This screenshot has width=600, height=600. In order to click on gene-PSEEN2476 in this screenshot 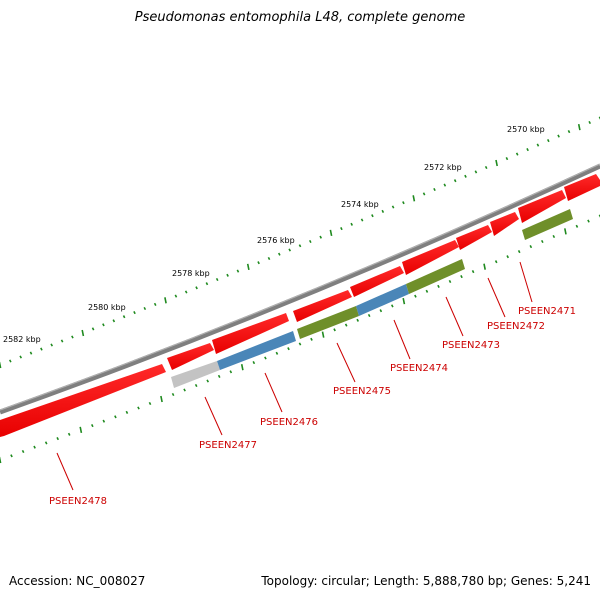, I will do `click(250, 333)`.